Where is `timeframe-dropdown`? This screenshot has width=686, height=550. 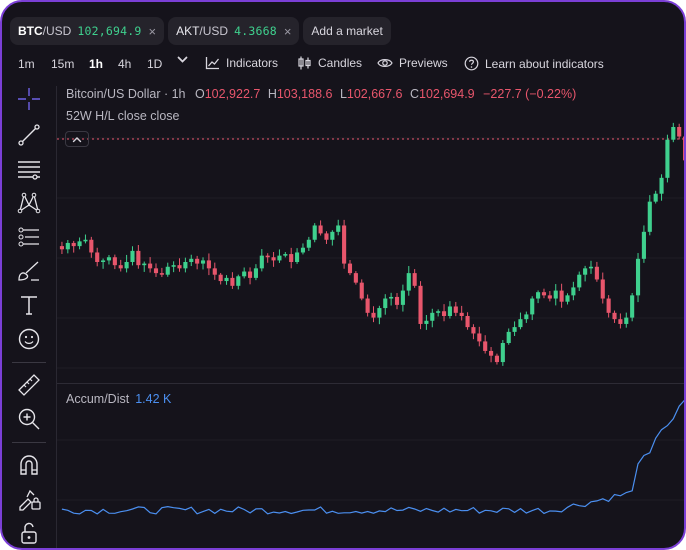 timeframe-dropdown is located at coordinates (182, 60).